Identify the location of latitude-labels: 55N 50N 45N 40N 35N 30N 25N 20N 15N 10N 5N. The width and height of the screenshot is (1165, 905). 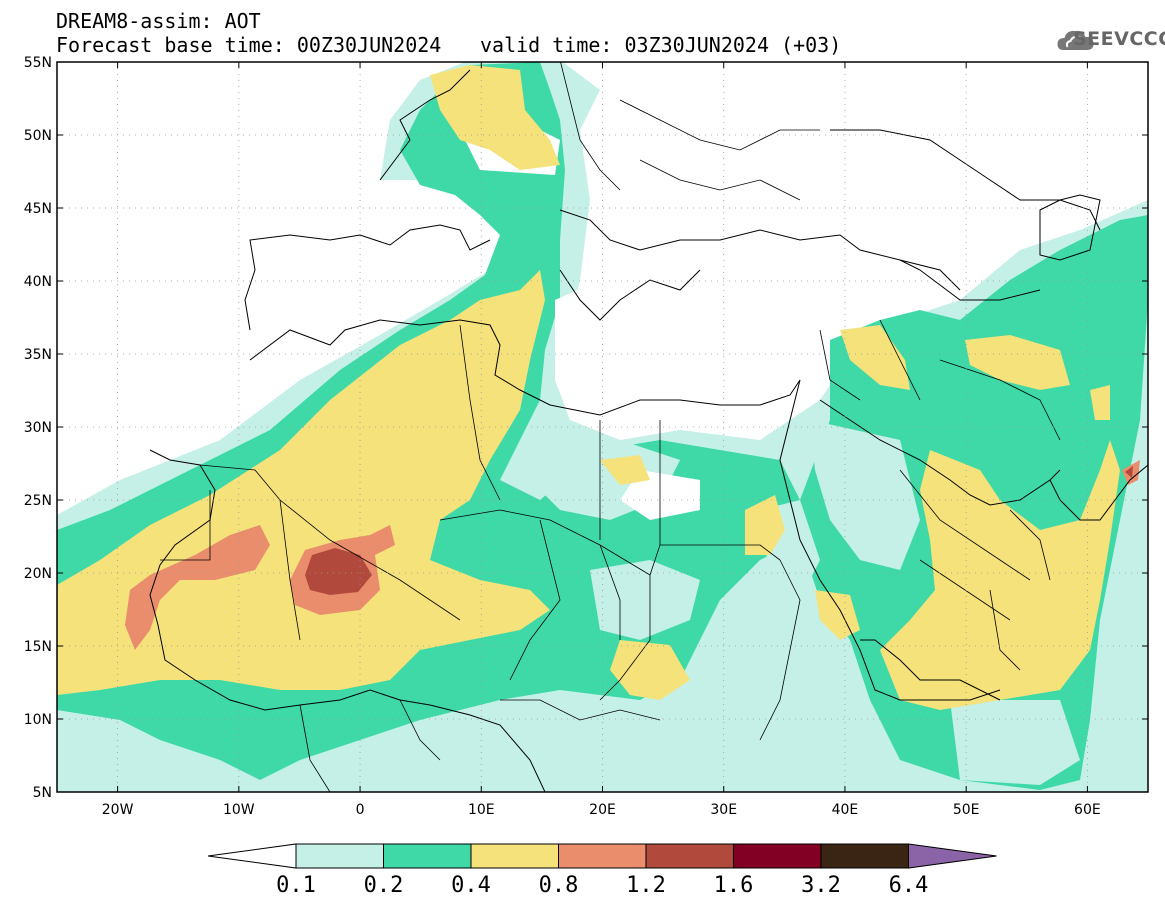
(38, 428).